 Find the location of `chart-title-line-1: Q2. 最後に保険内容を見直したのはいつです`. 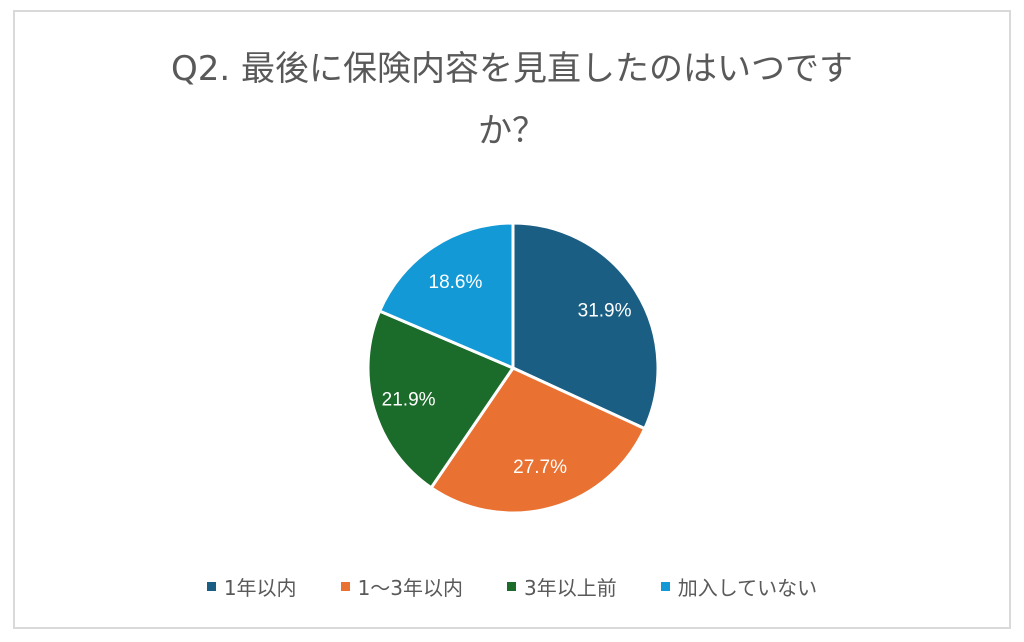

chart-title-line-1: Q2. 最後に保険内容を見直したのはいつです is located at coordinates (511, 69).